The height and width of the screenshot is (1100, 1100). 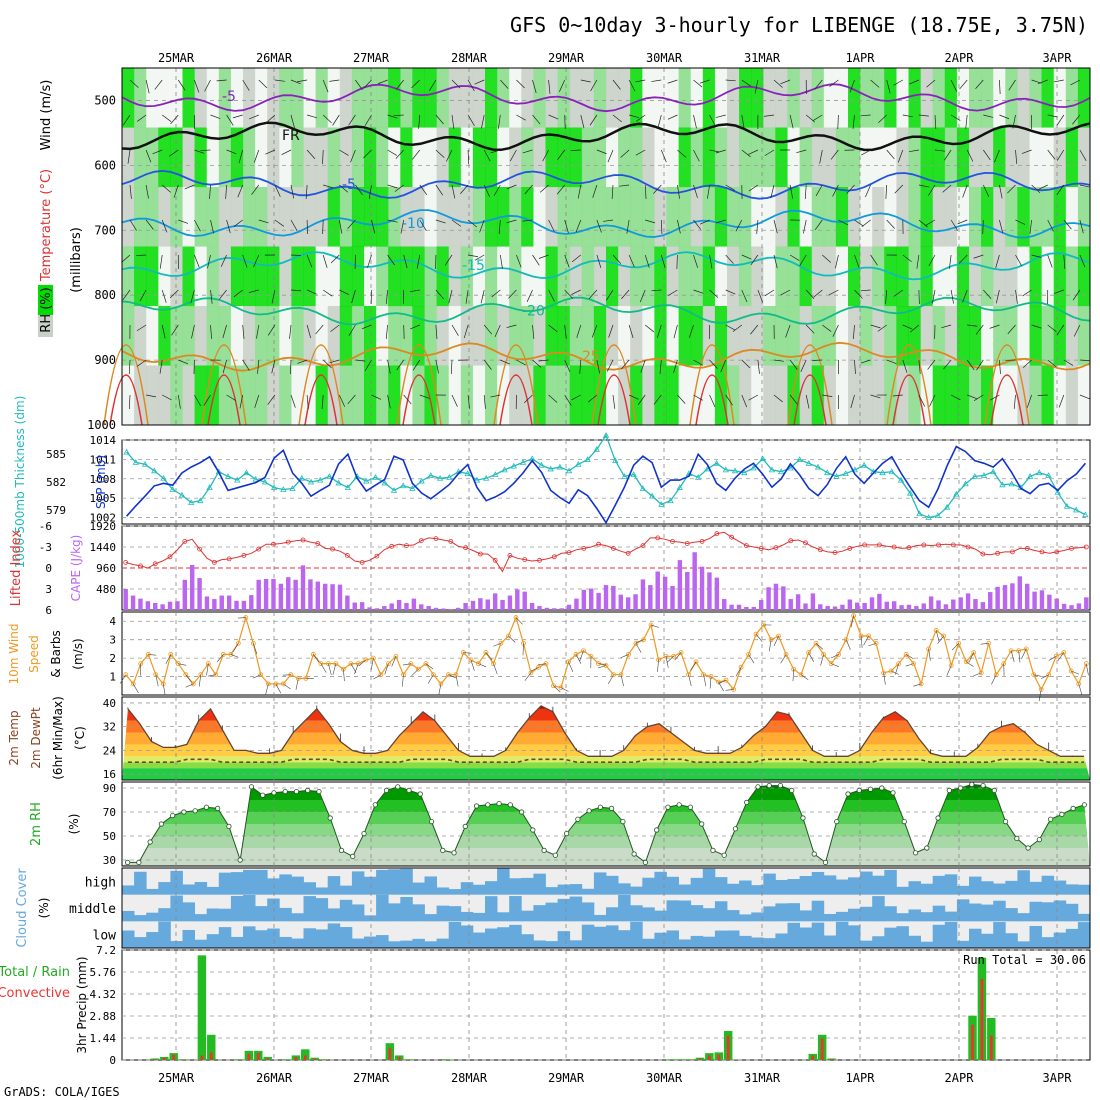 I want to click on isotherm-line, so click(x=606, y=136).